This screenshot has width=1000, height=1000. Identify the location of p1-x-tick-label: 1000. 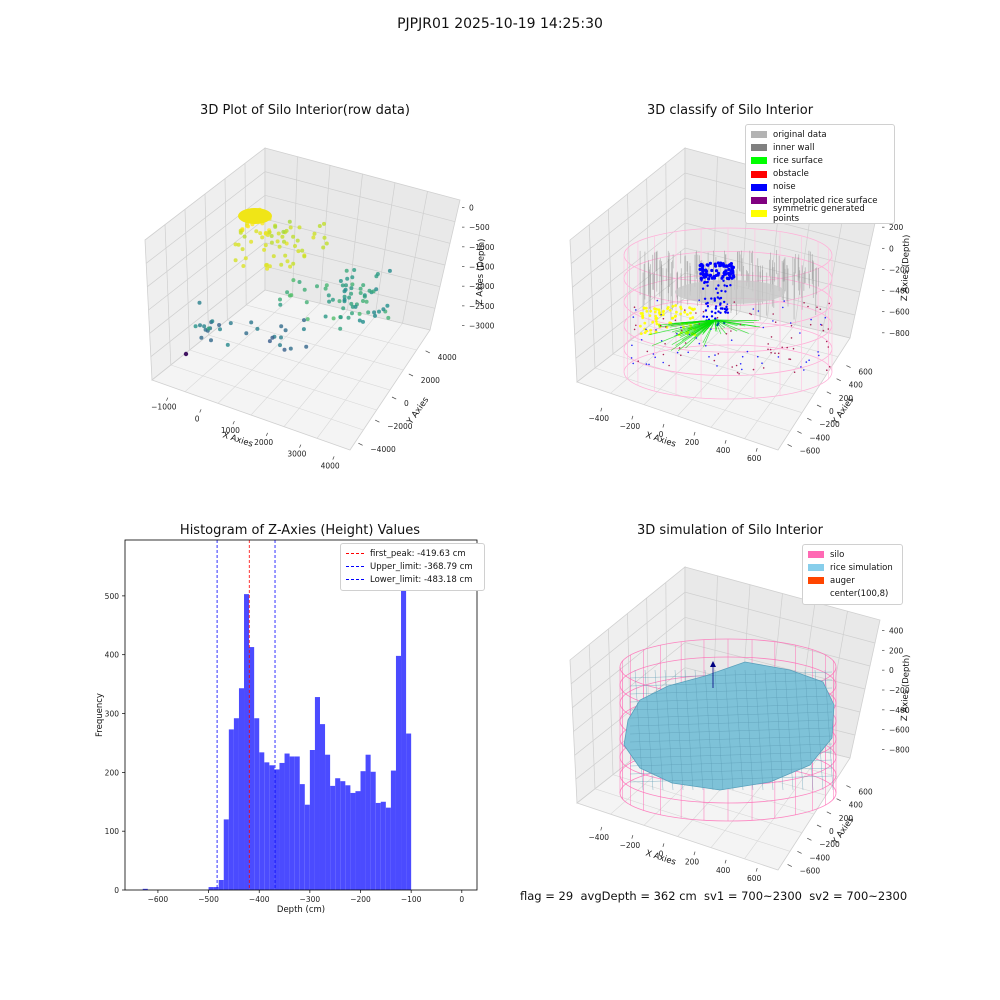
(230, 430).